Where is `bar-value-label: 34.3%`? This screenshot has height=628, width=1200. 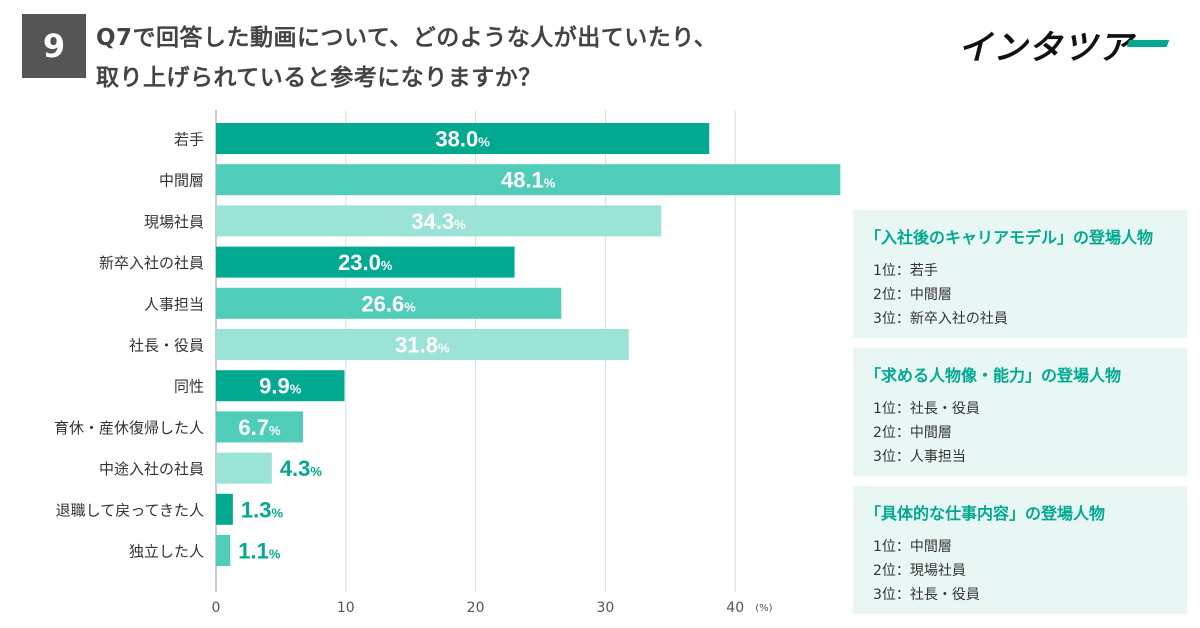
bar-value-label: 34.3% is located at coordinates (438, 221).